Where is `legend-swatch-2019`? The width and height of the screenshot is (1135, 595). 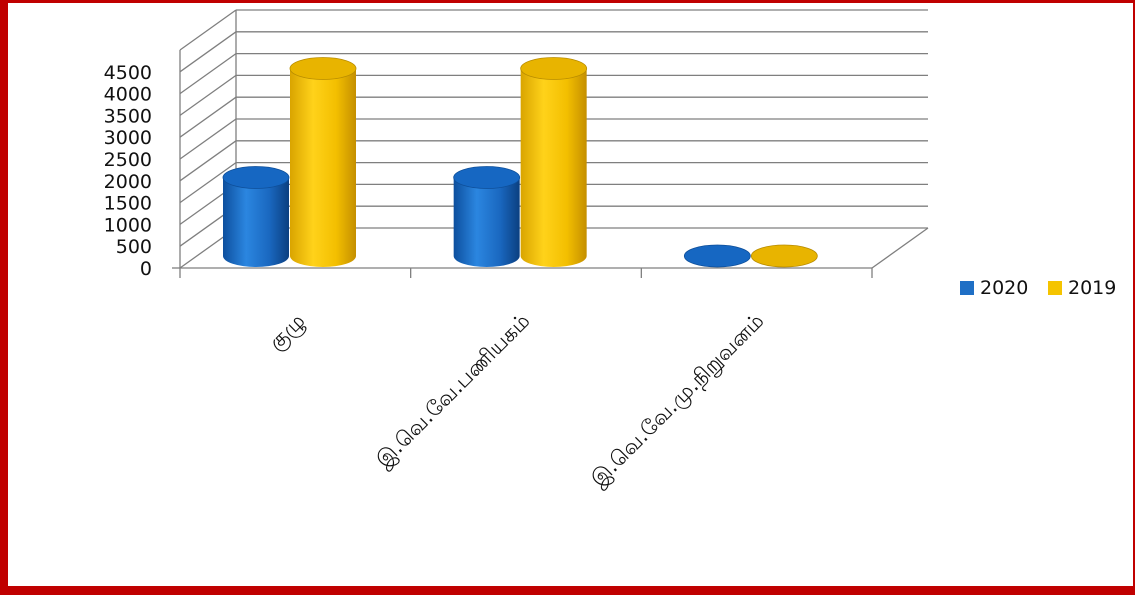
legend-swatch-2019 is located at coordinates (1055, 288).